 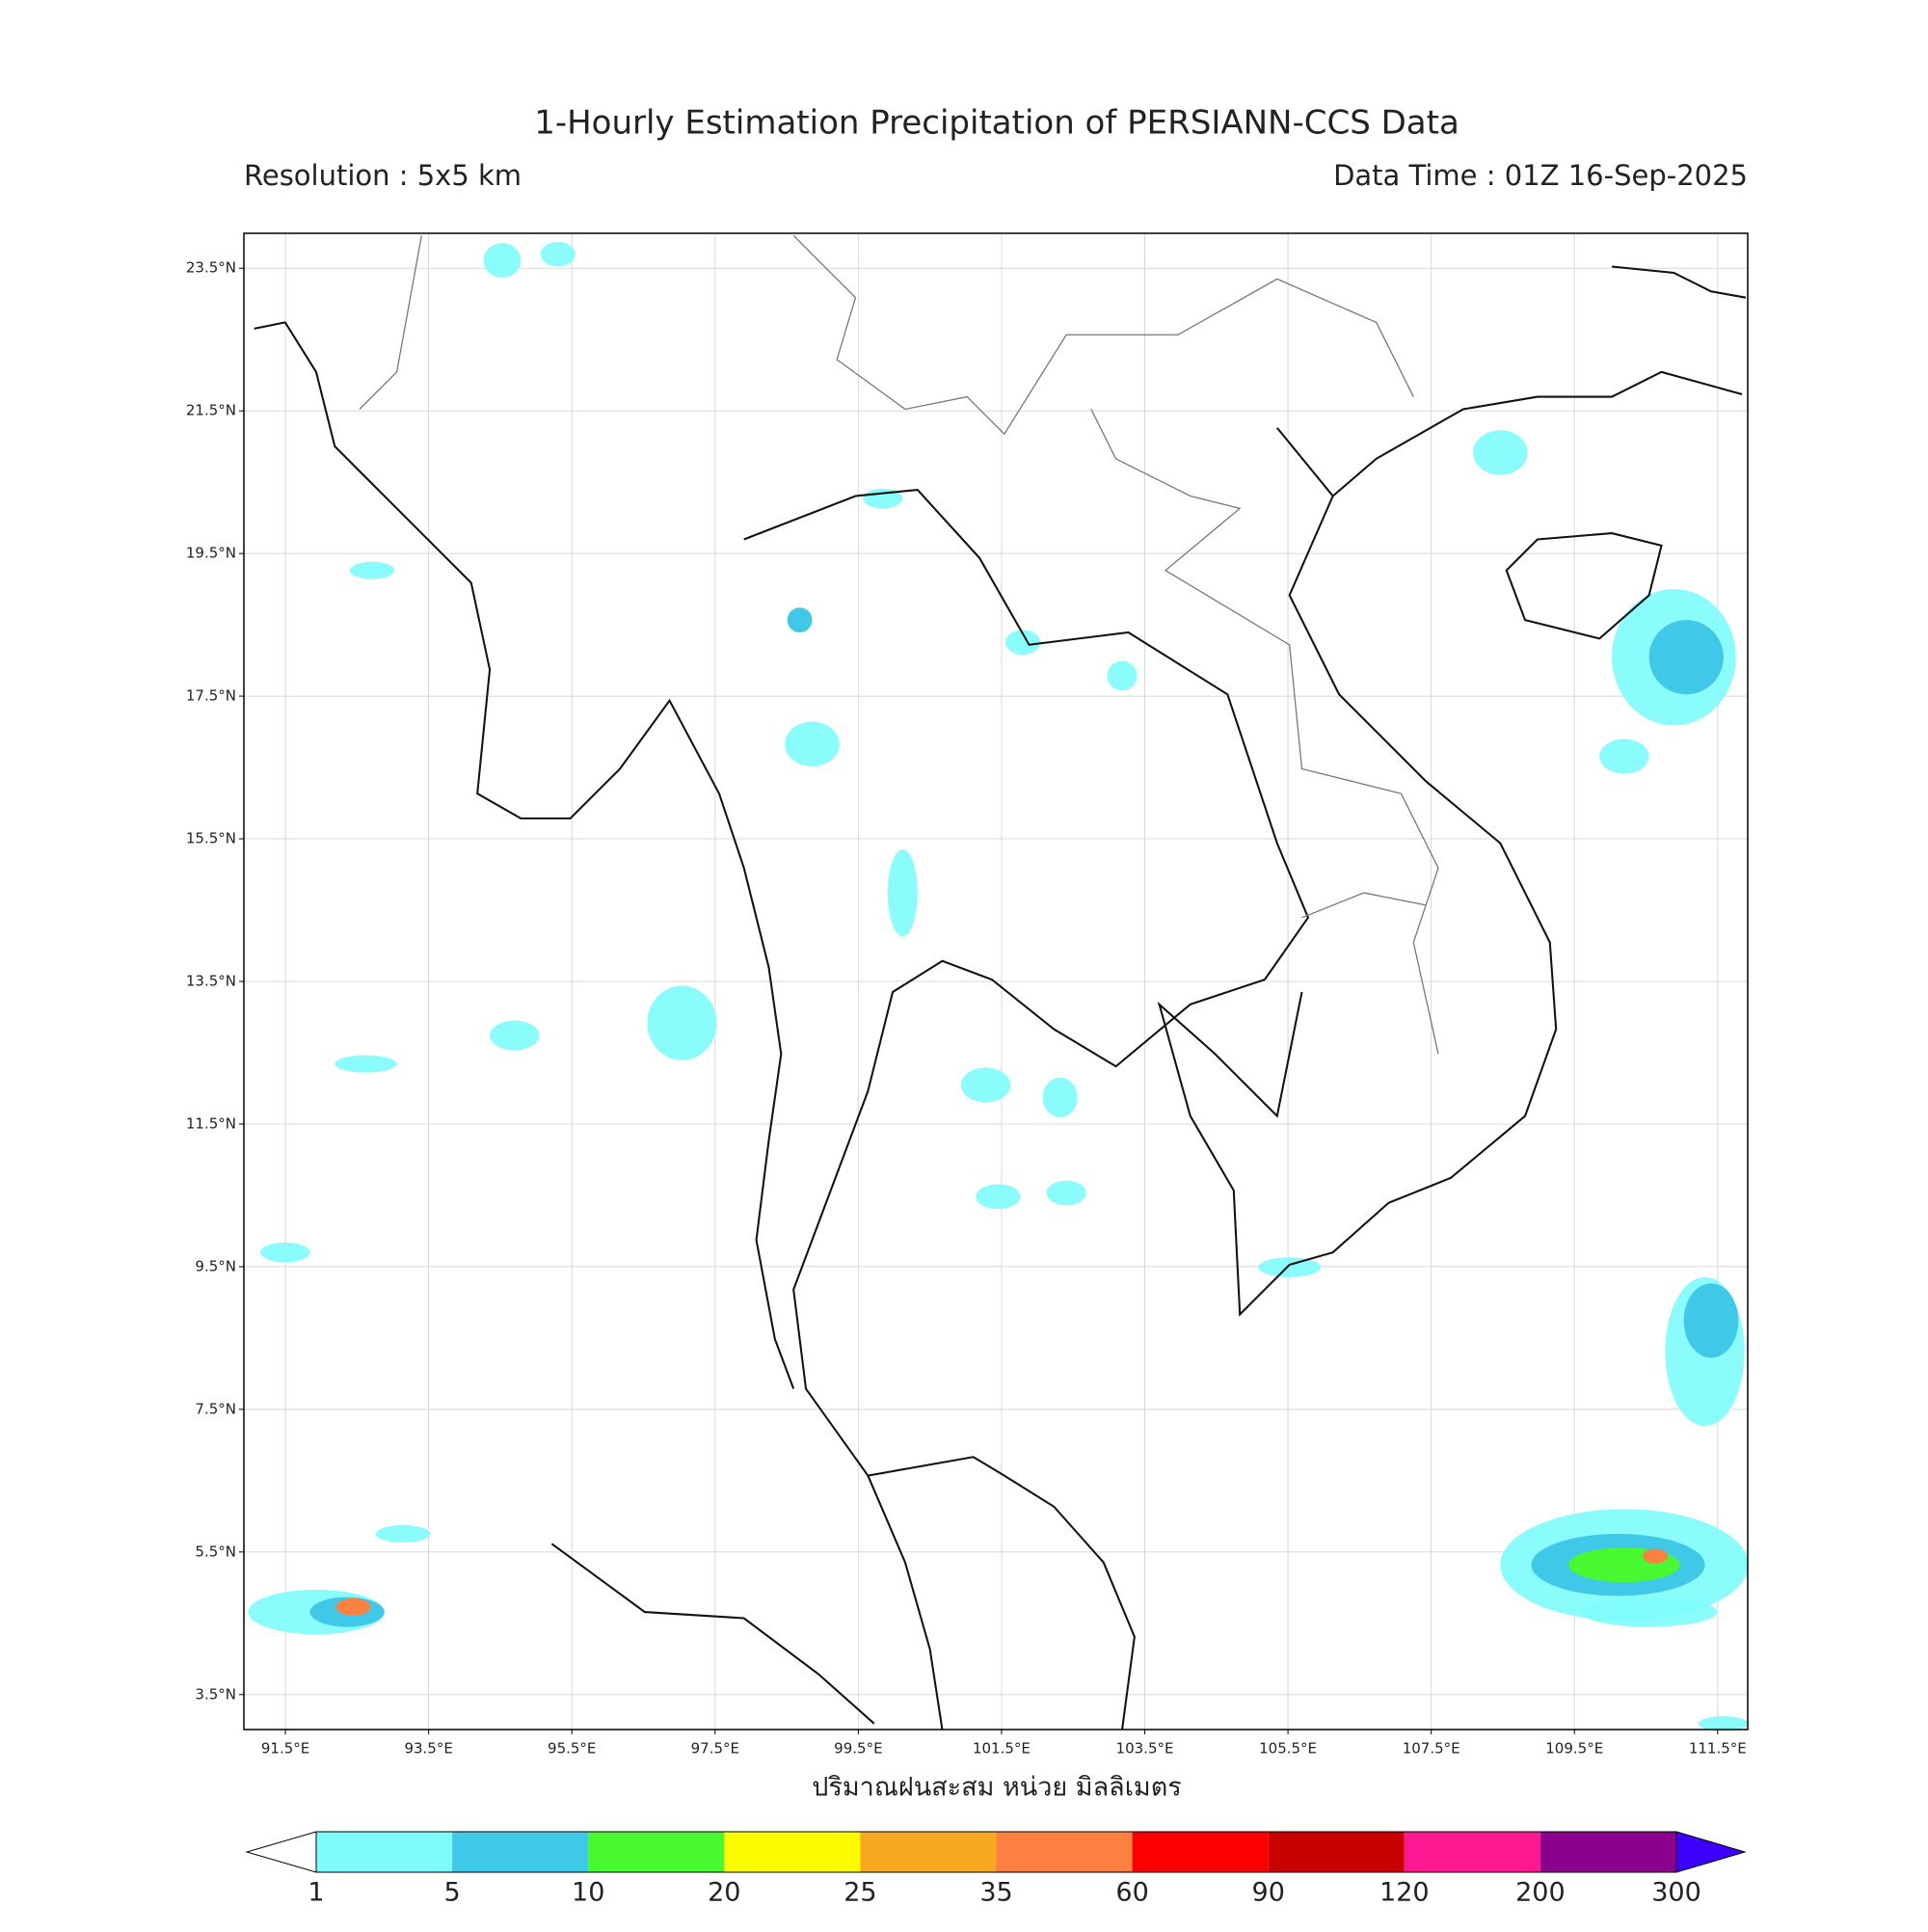 What do you see at coordinates (453, 1893) in the screenshot?
I see `colorbar-label: 5` at bounding box center [453, 1893].